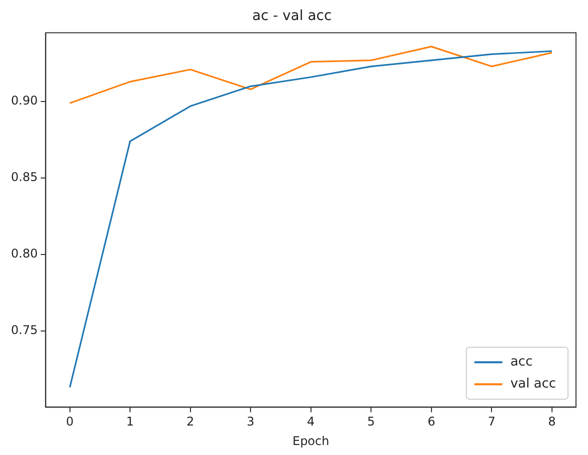 The height and width of the screenshot is (455, 588). What do you see at coordinates (24, 329) in the screenshot?
I see `y-tick-label: 0.75` at bounding box center [24, 329].